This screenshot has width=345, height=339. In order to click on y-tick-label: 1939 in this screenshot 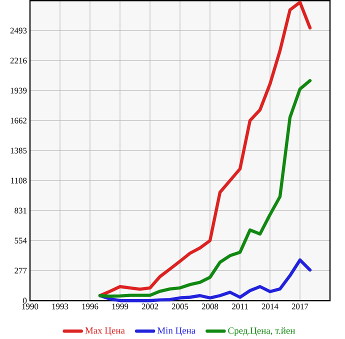, I will do `click(18, 91)`.